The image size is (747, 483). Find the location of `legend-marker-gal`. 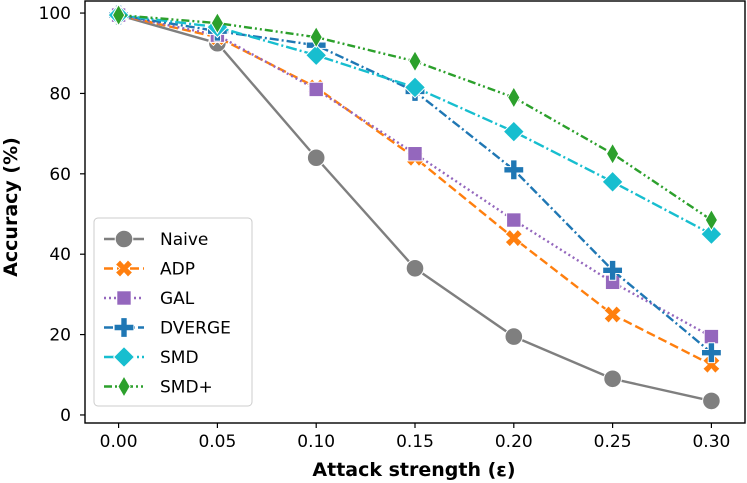

legend-marker-gal is located at coordinates (124, 298).